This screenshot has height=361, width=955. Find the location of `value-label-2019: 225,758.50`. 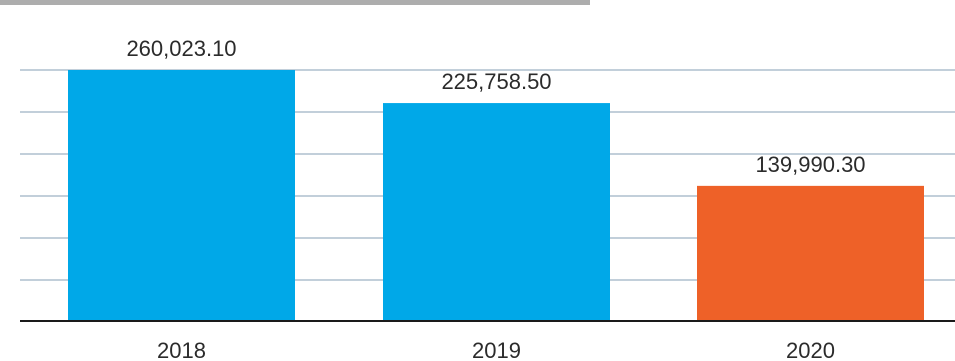

value-label-2019: 225,758.50 is located at coordinates (496, 81).